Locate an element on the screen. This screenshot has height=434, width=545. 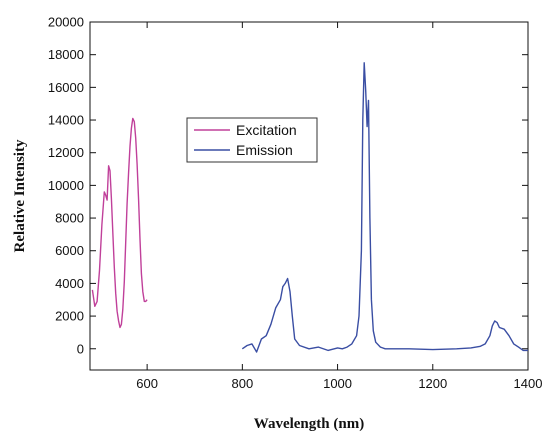
legend-box is located at coordinates (252, 140).